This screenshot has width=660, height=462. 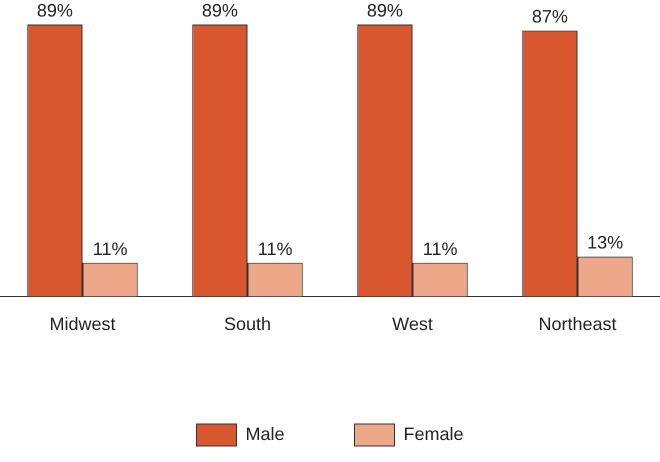 What do you see at coordinates (248, 324) in the screenshot?
I see `x-tick-label: South` at bounding box center [248, 324].